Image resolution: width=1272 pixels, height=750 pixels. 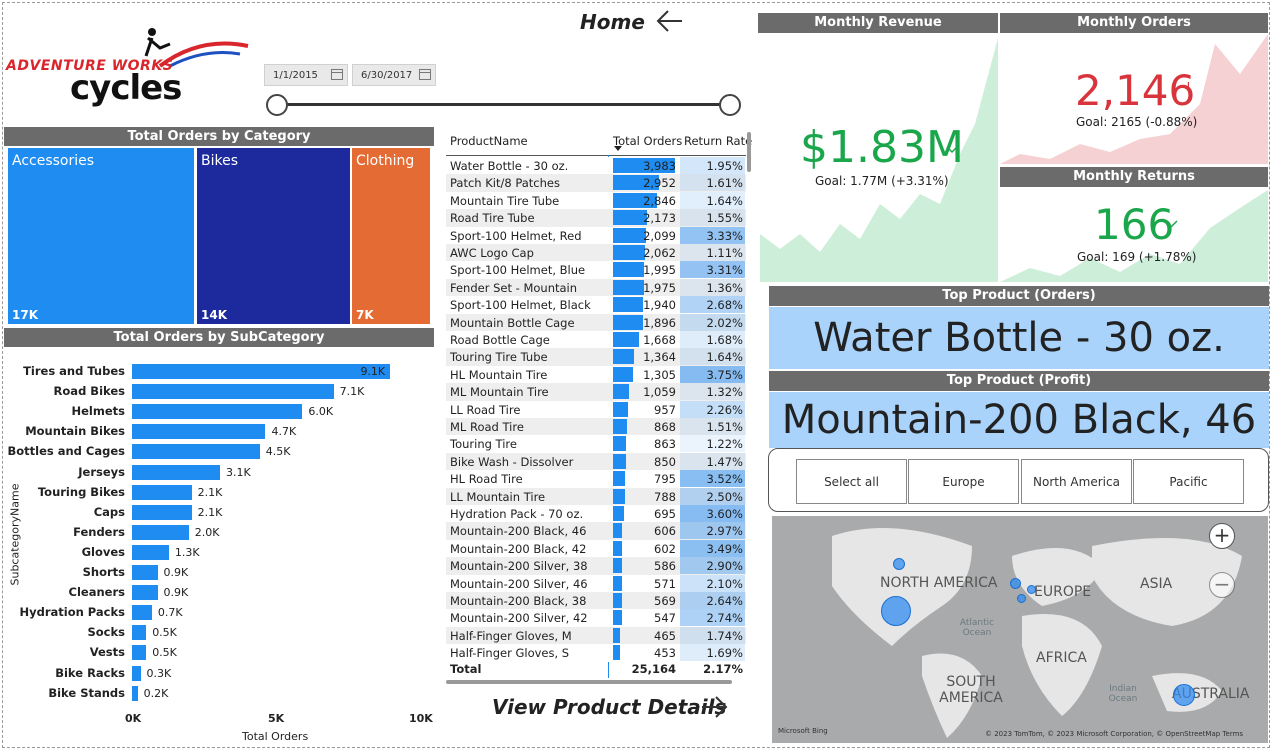 What do you see at coordinates (596, 340) in the screenshot?
I see `table-row: Road Bottle Cage 1,668 1.68%` at bounding box center [596, 340].